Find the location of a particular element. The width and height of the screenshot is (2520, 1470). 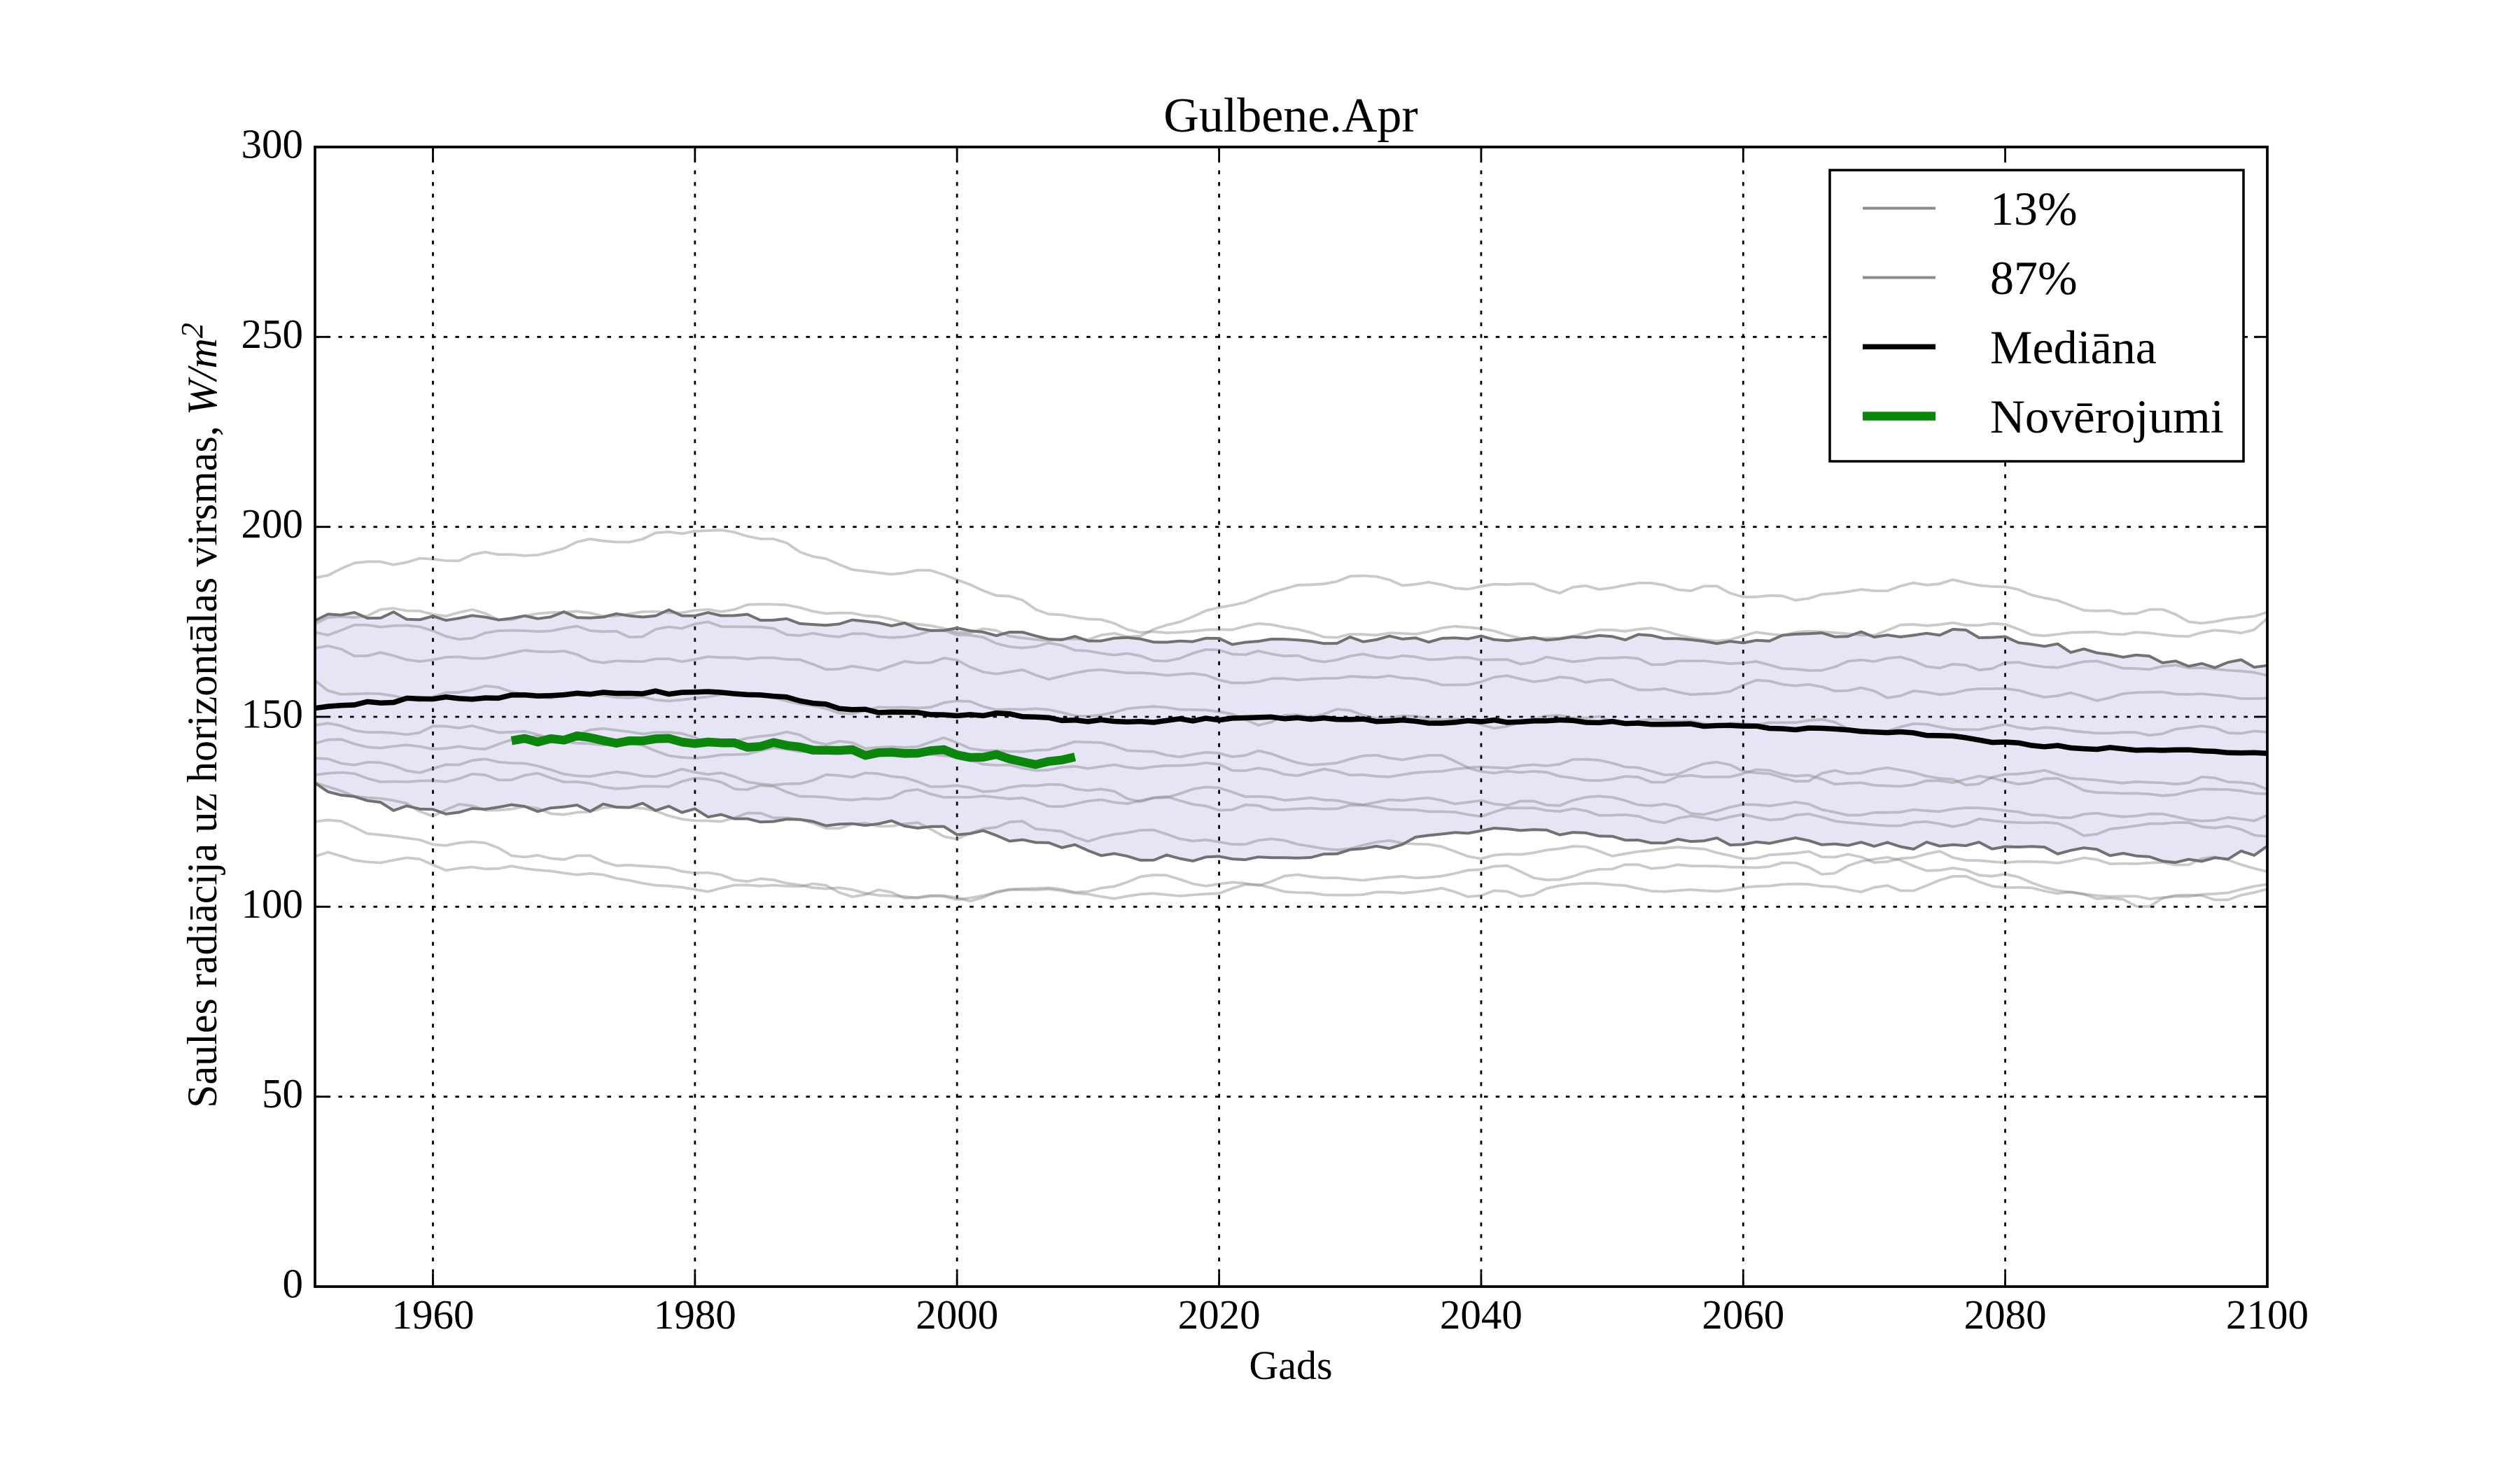

svg-text: 2000 is located at coordinates (957, 1315).